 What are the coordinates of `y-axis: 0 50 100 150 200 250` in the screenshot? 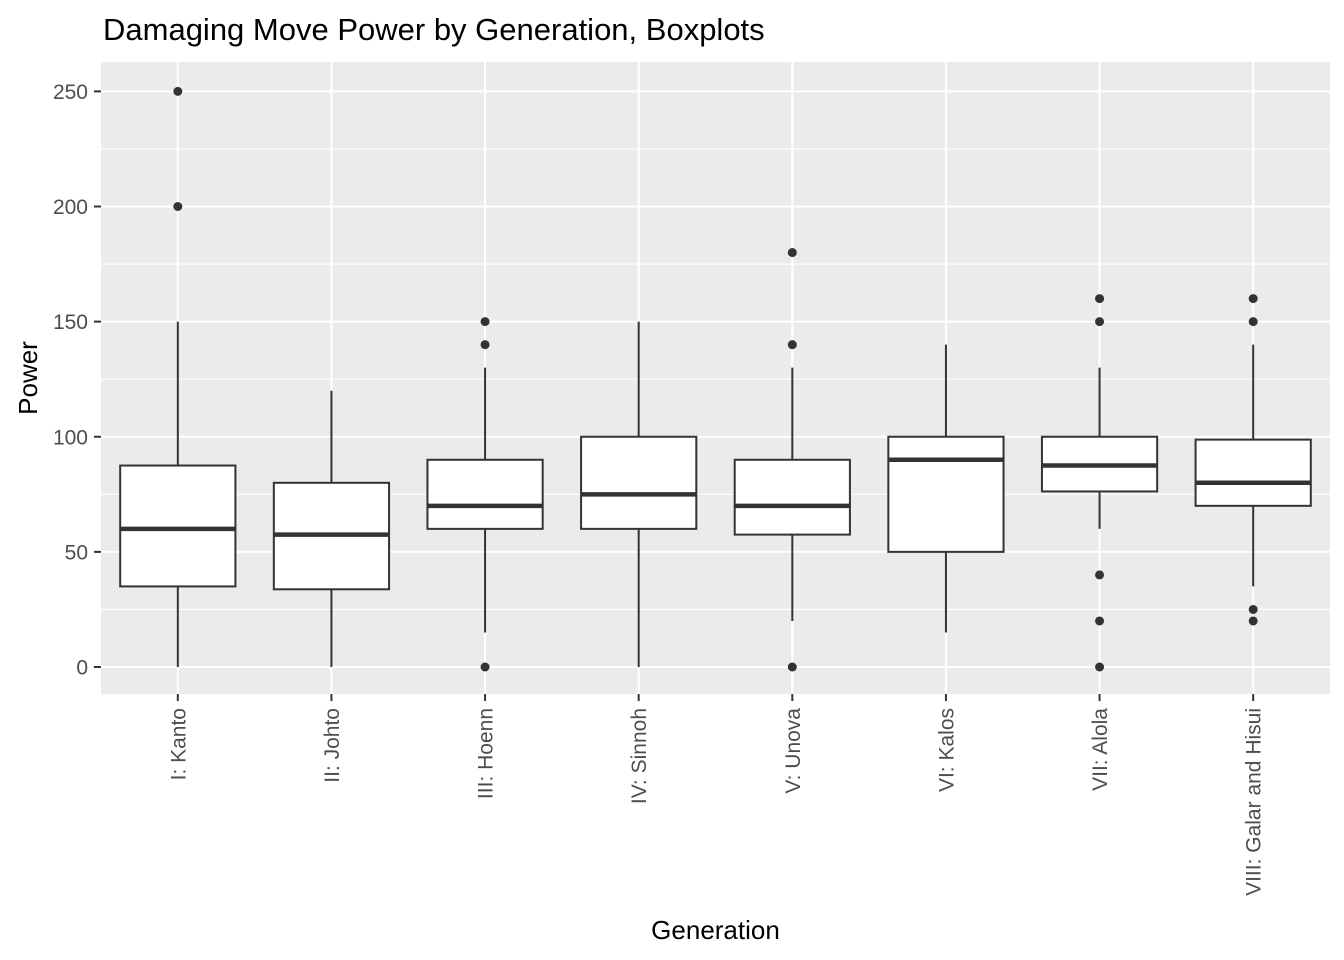 It's located at (77, 380).